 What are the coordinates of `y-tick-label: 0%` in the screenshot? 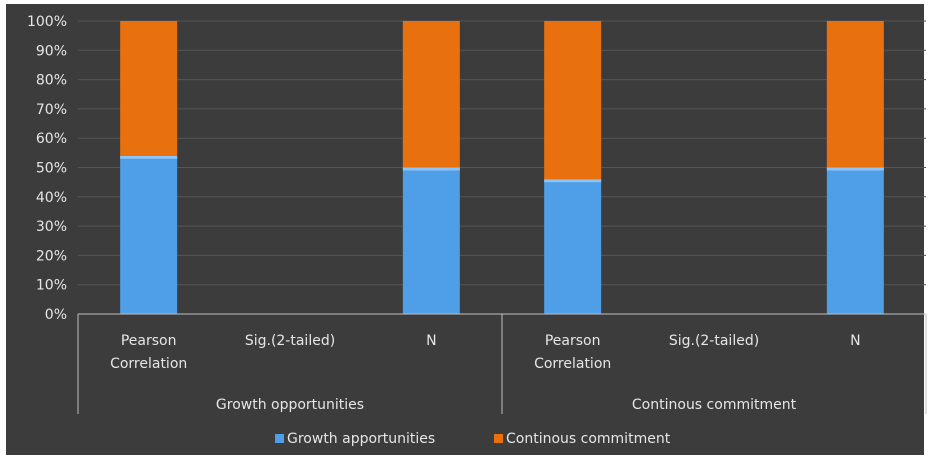 It's located at (56, 315).